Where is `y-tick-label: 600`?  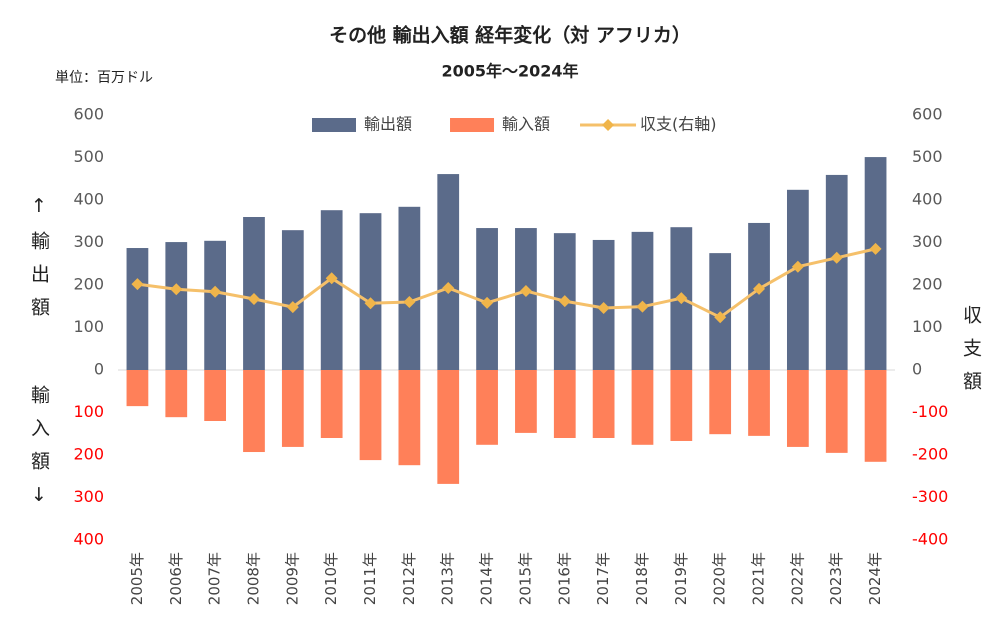
y-tick-label: 600 is located at coordinates (88, 114).